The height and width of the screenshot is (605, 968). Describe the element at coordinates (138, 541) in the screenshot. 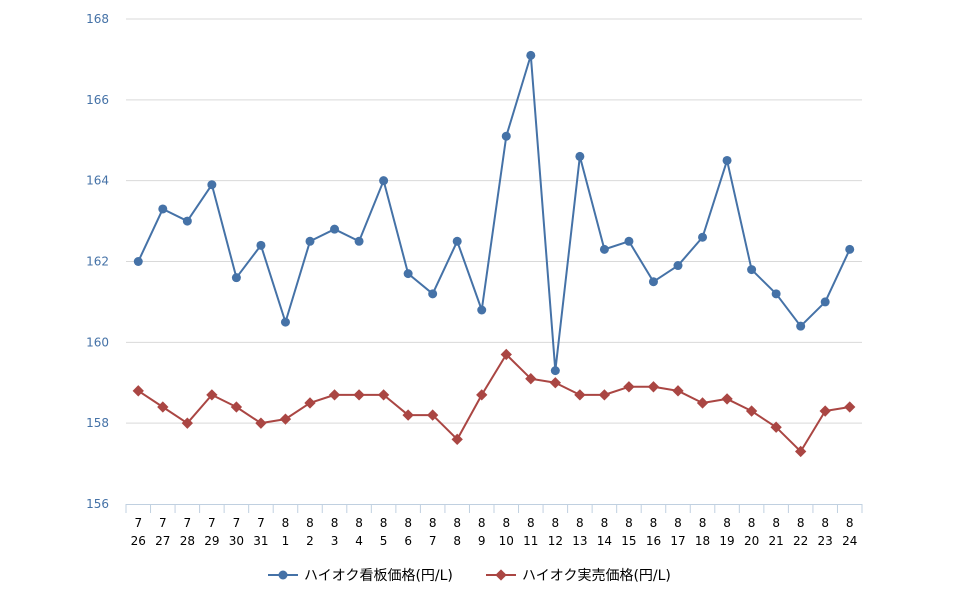

I see `x-tick-day: 26` at that location.